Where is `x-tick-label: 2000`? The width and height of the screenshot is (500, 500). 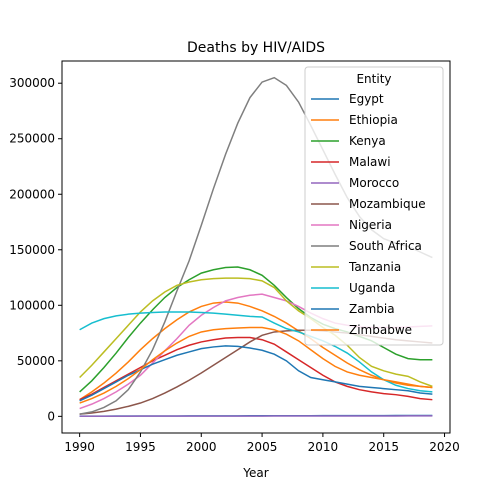 x-tick-label: 2000 is located at coordinates (201, 447).